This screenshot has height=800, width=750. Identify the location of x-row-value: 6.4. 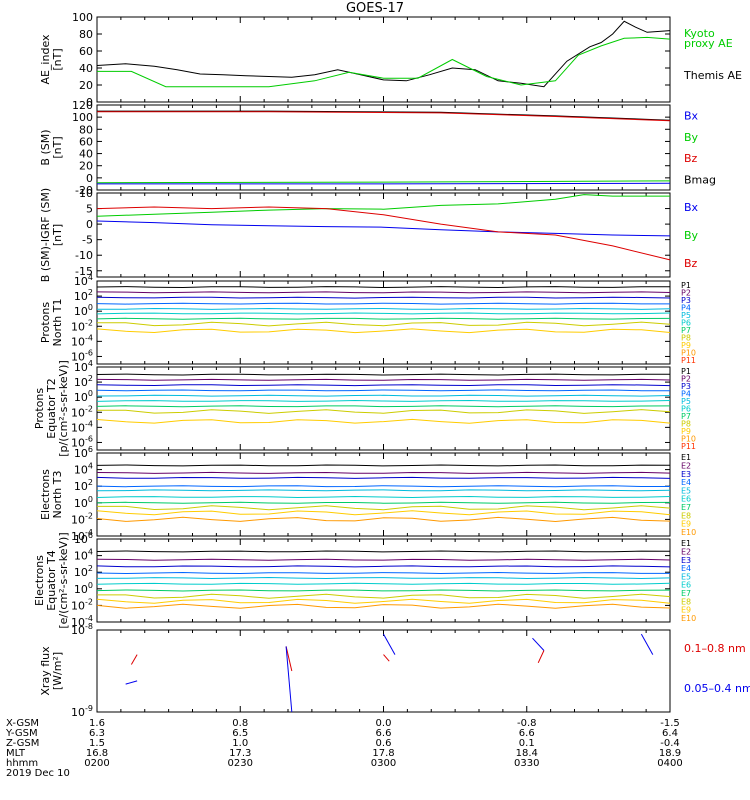
(670, 733).